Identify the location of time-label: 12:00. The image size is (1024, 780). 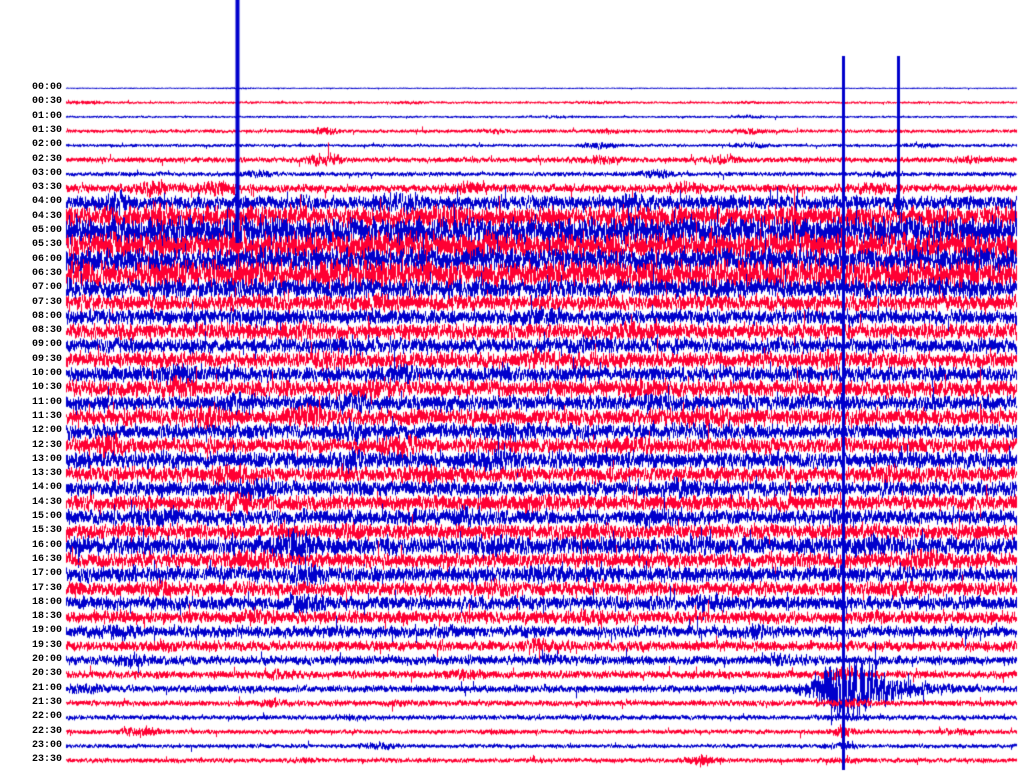
(46, 431).